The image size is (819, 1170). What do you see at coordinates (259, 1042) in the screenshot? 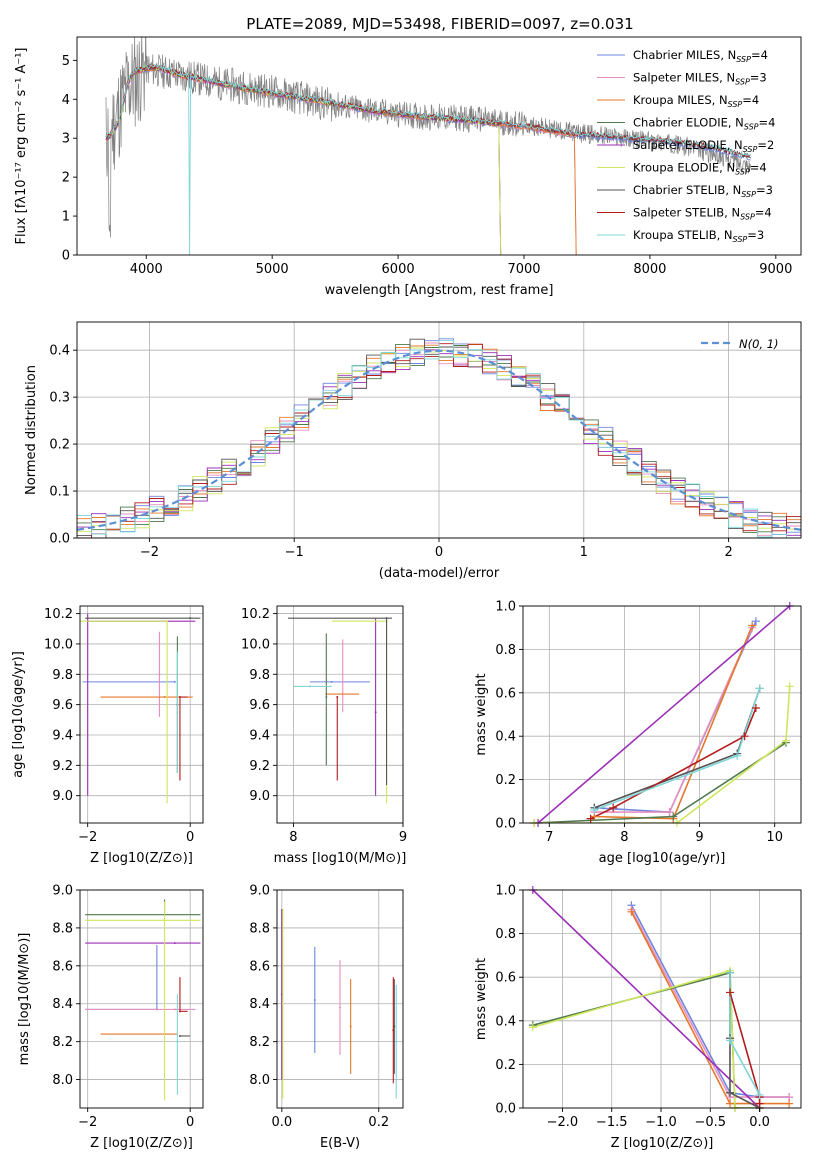
I see `y-tick-label: 8.2` at bounding box center [259, 1042].